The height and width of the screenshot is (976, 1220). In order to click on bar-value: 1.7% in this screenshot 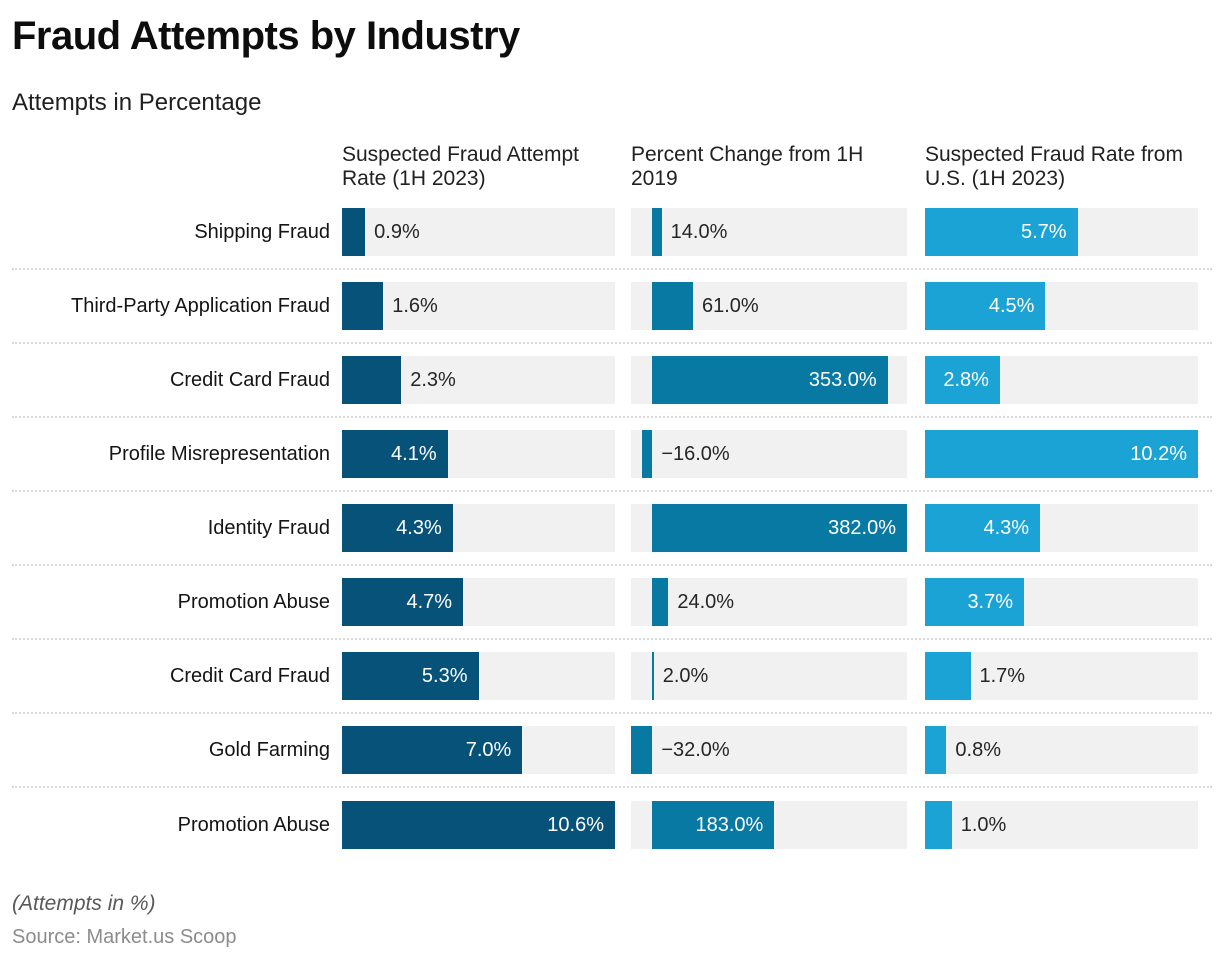, I will do `click(1002, 676)`.